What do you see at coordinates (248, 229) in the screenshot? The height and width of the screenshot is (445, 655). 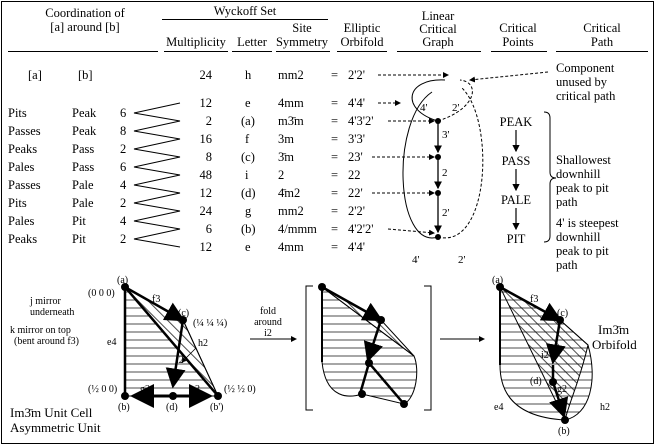 I see `wyckoff-letter-8: (b)` at bounding box center [248, 229].